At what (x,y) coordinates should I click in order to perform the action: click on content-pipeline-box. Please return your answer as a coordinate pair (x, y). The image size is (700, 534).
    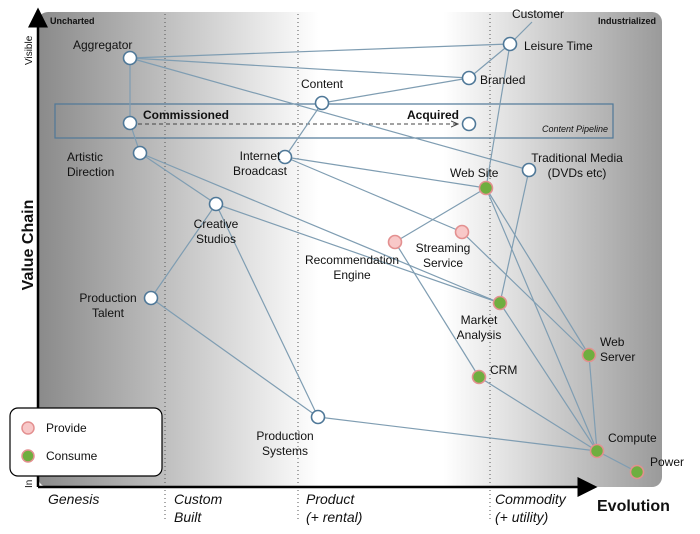
    Looking at the image, I should click on (334, 121).